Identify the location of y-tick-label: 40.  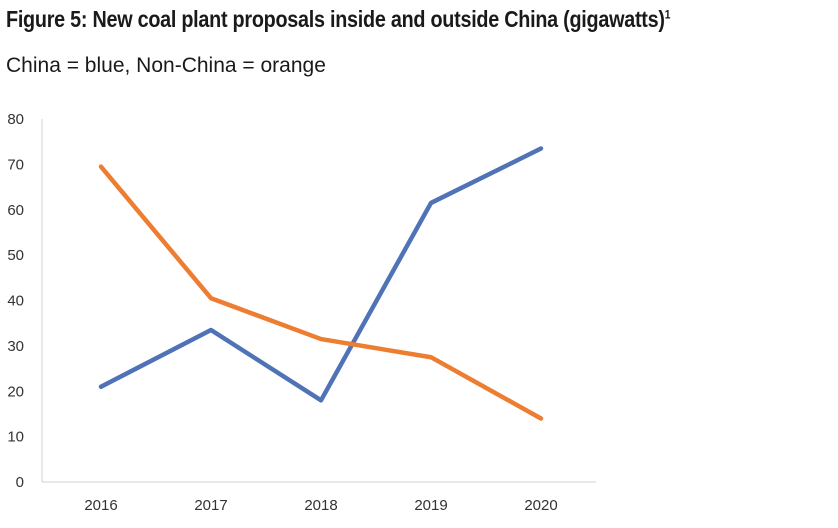
(15, 301).